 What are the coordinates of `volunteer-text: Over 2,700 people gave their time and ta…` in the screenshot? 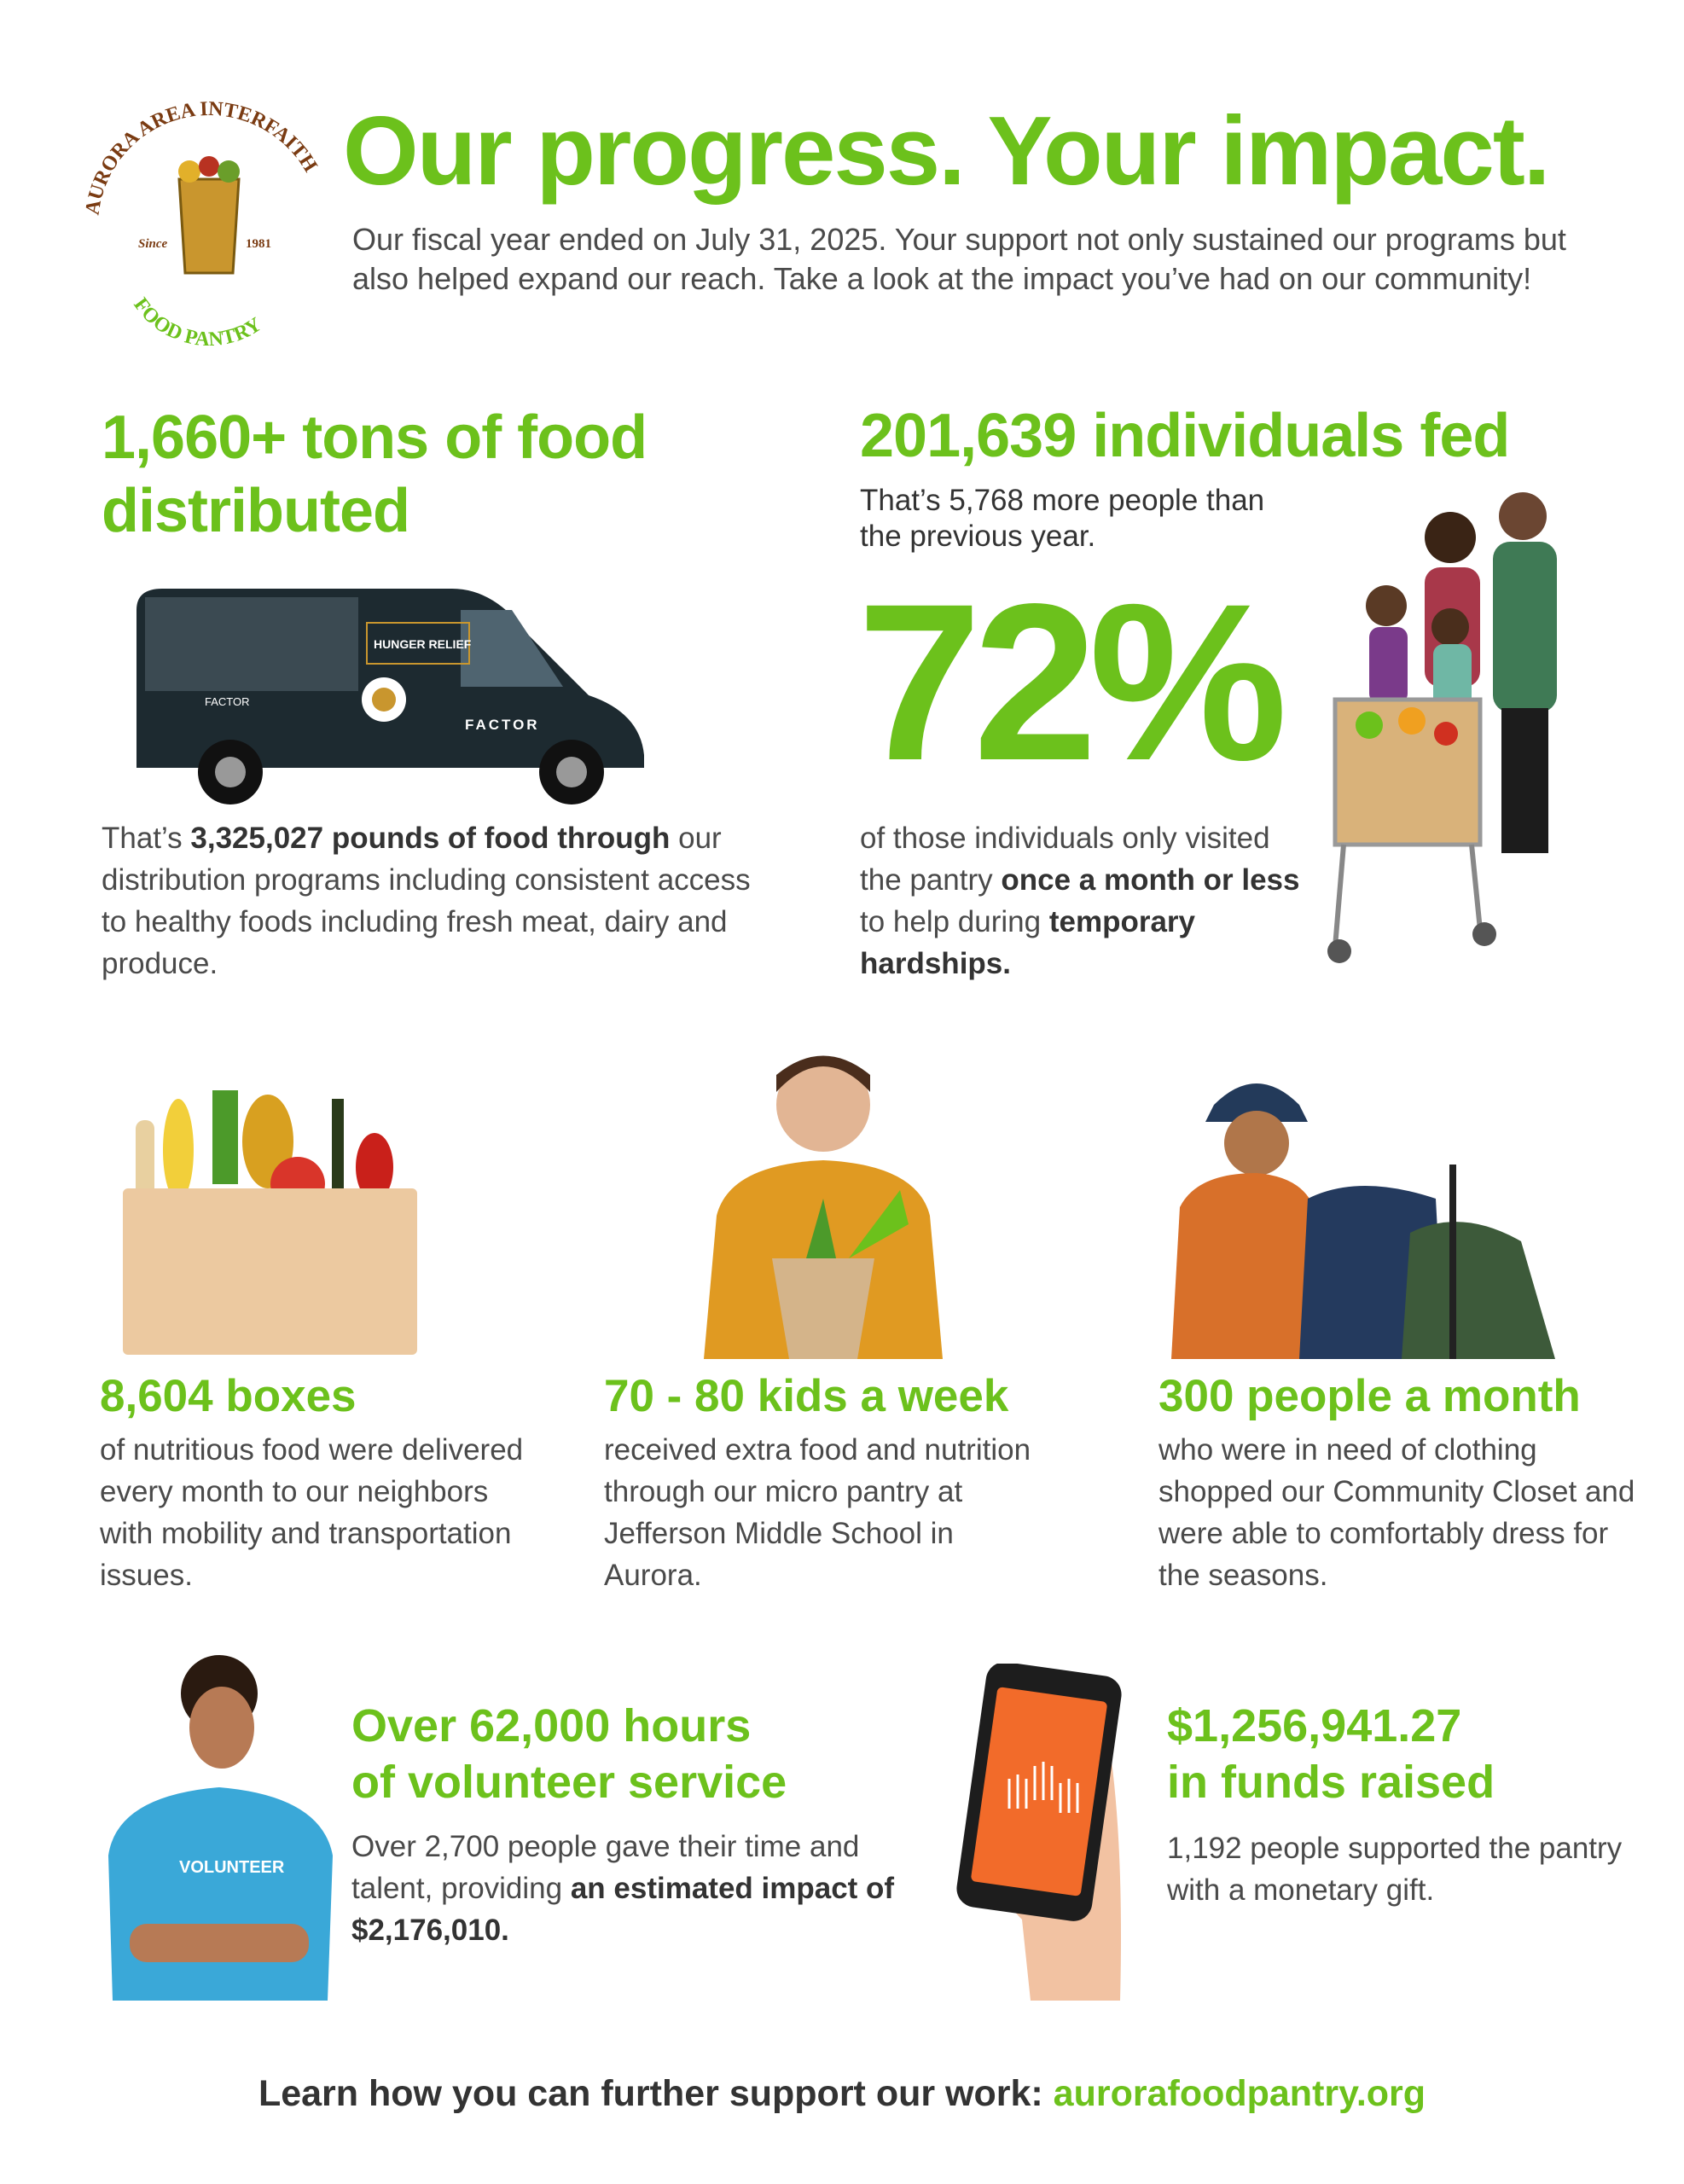 It's located at (628, 1888).